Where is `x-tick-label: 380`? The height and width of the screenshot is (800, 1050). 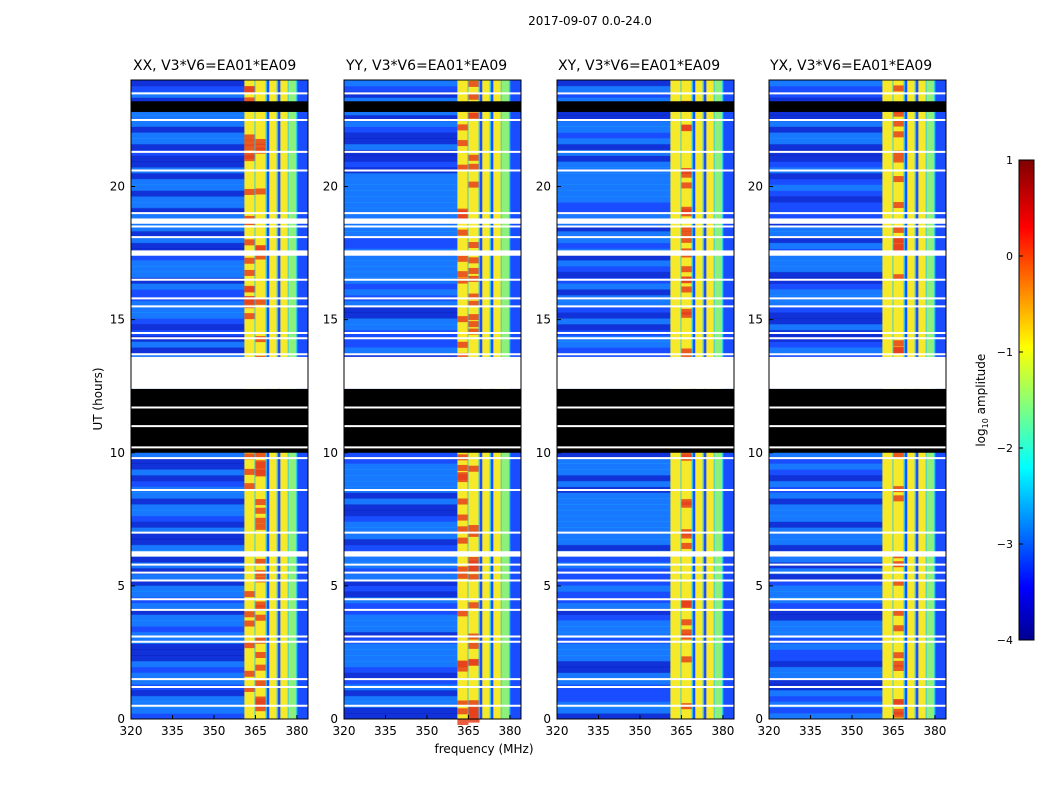
x-tick-label: 380 is located at coordinates (722, 731).